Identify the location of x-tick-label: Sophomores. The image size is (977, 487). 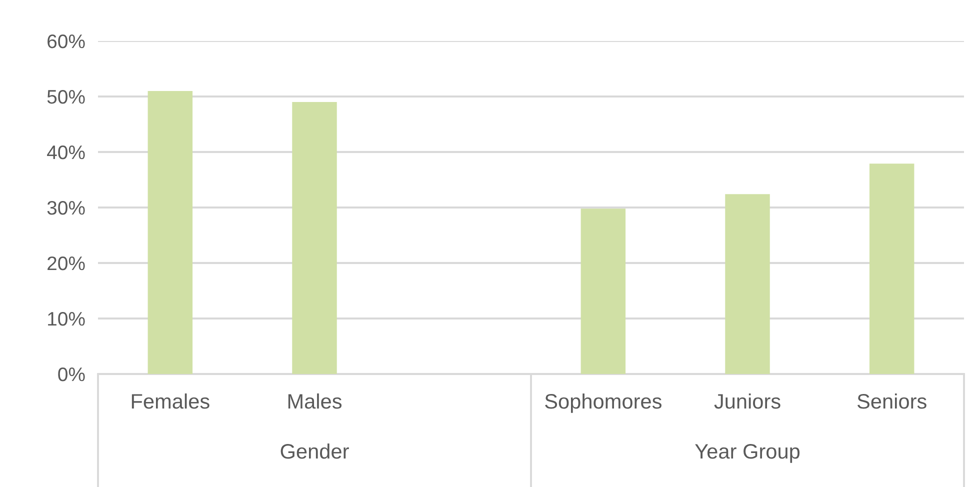
(603, 403).